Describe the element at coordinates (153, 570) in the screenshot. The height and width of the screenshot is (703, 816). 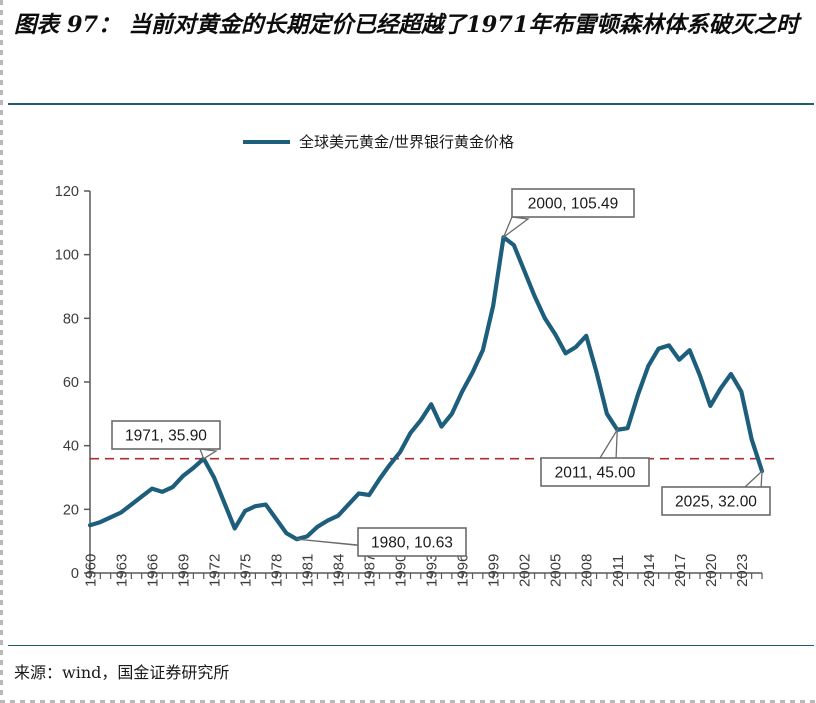
I see `x-axis-tick-label: 1966` at that location.